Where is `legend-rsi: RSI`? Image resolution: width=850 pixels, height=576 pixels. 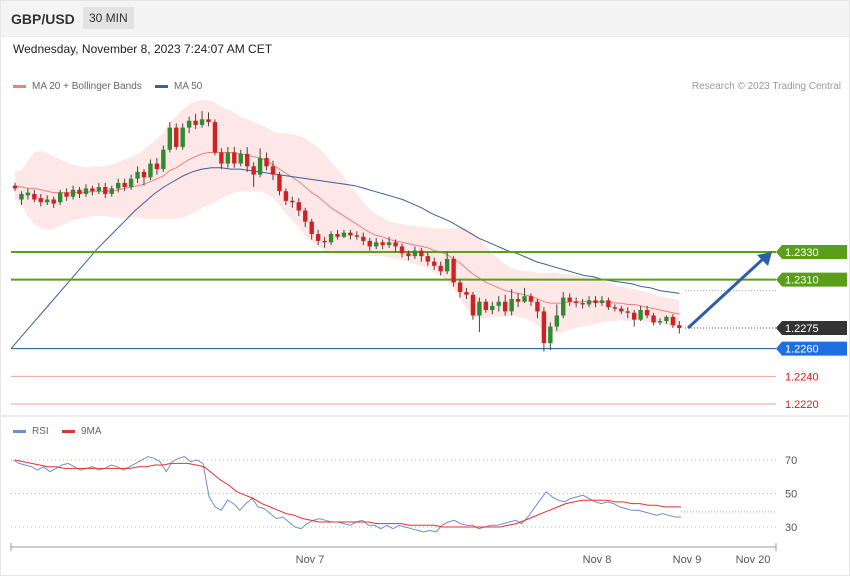 legend-rsi: RSI is located at coordinates (31, 431).